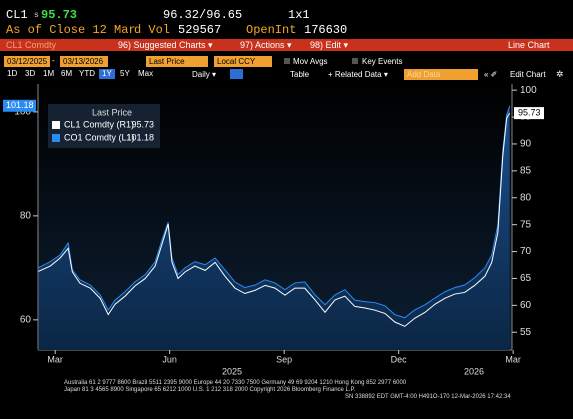 This screenshot has height=419, width=573. I want to click on menu-item: 97) Actions ▾, so click(266, 45).